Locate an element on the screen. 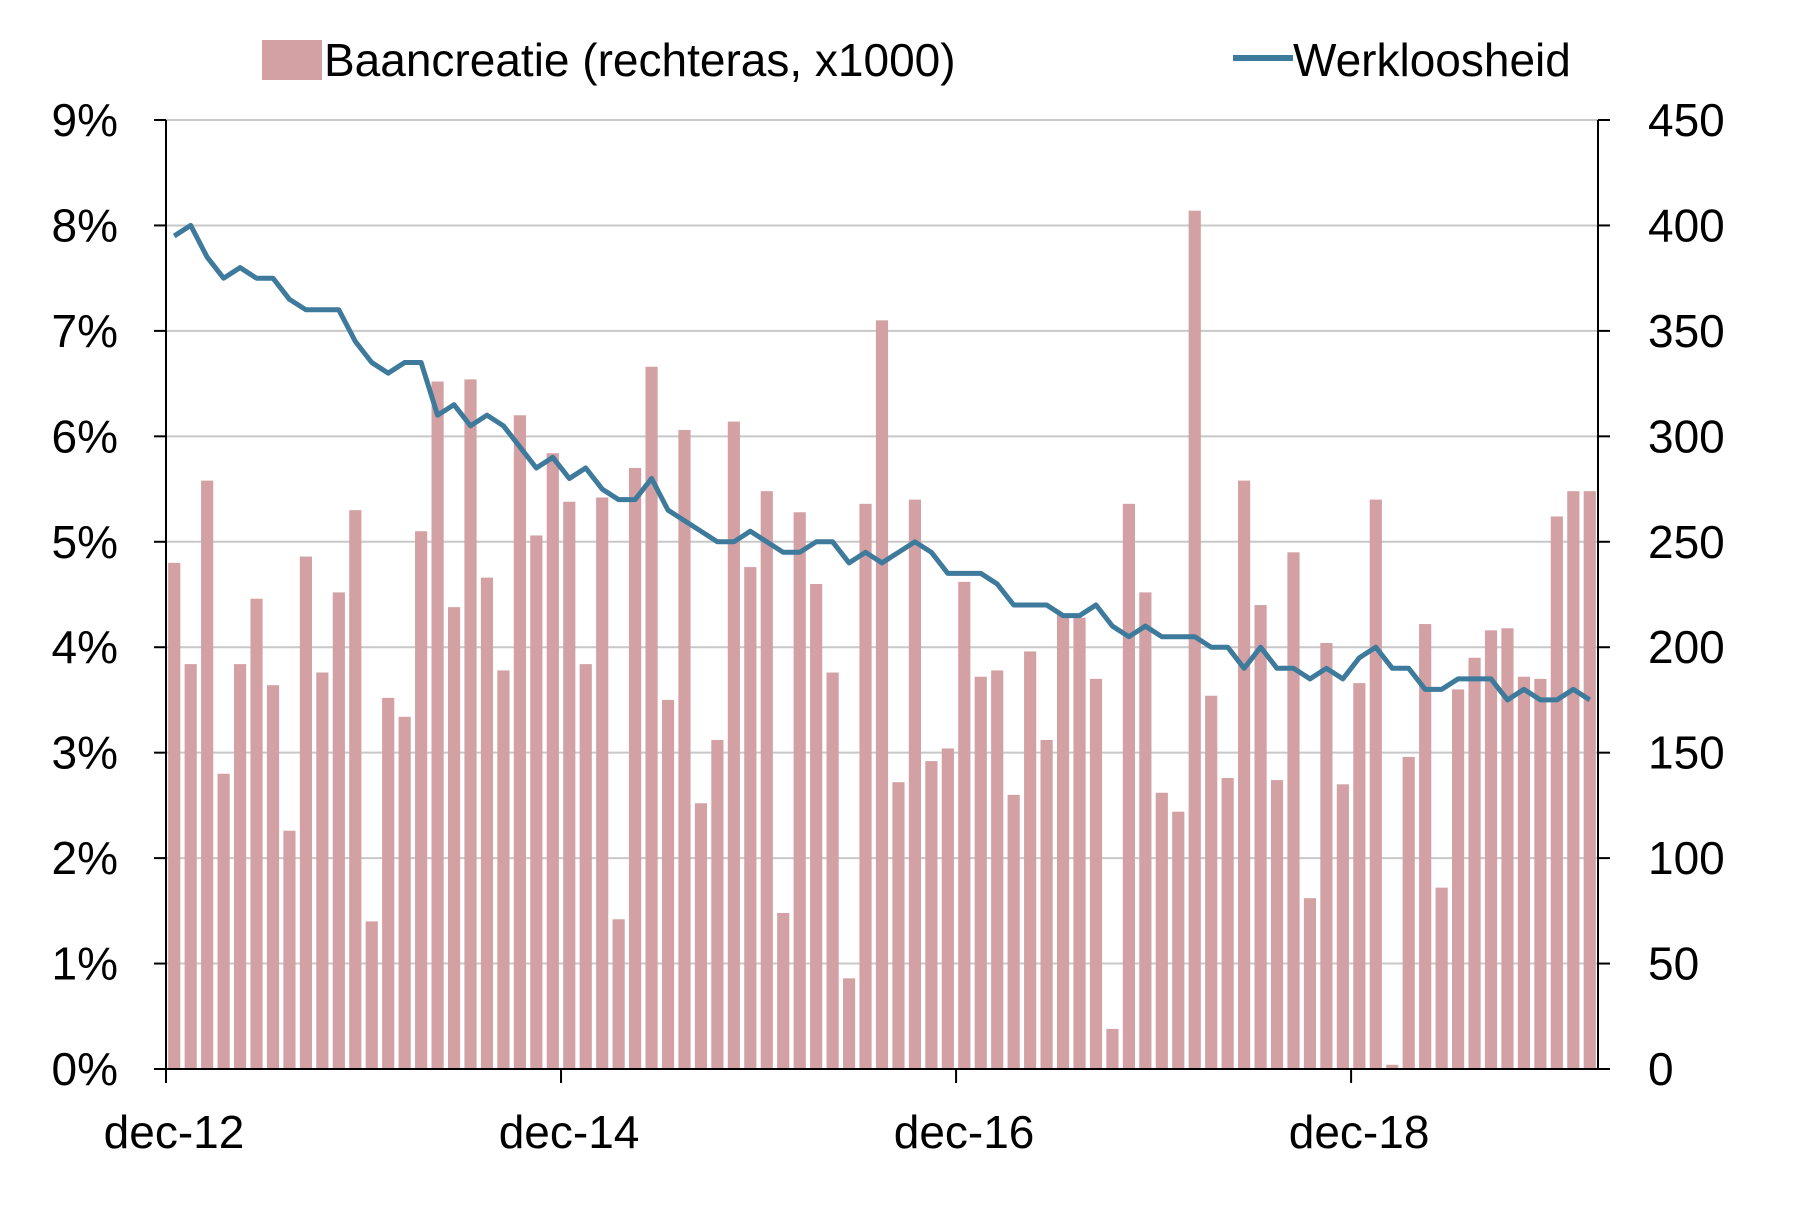 This screenshot has width=1806, height=1209. x-tick-label: dec-14 is located at coordinates (569, 1132).